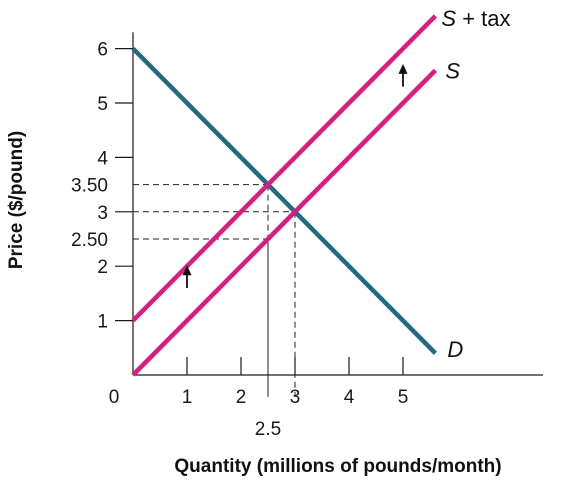  Describe the element at coordinates (102, 50) in the screenshot. I see `y-tick-label-6: 6` at that location.